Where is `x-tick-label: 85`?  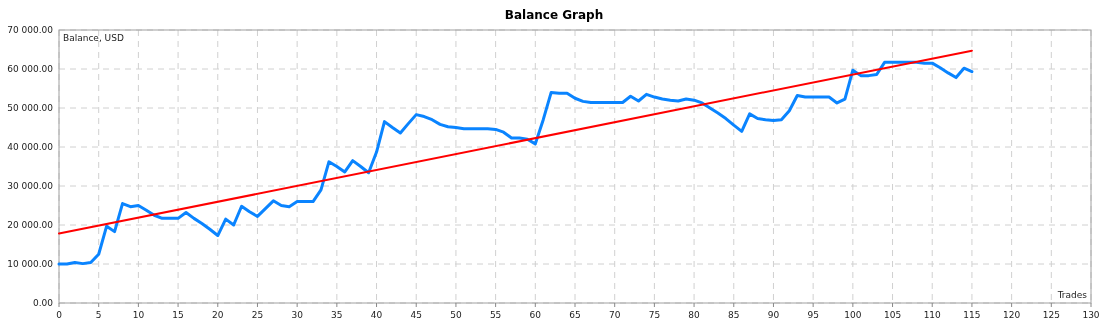
x-tick-label: 85 is located at coordinates (734, 315).